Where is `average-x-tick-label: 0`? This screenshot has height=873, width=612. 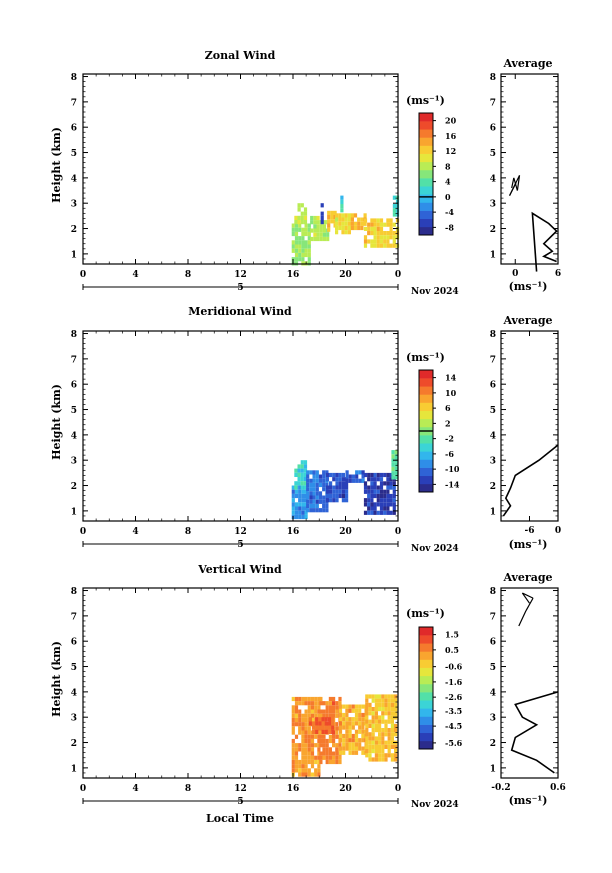 average-x-tick-label: 0 is located at coordinates (558, 531).